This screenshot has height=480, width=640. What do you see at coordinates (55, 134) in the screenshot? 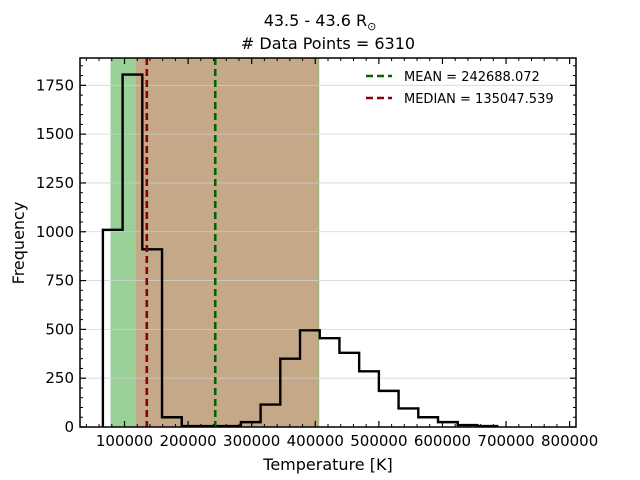
I see `y-tick-label: 1500` at bounding box center [55, 134].